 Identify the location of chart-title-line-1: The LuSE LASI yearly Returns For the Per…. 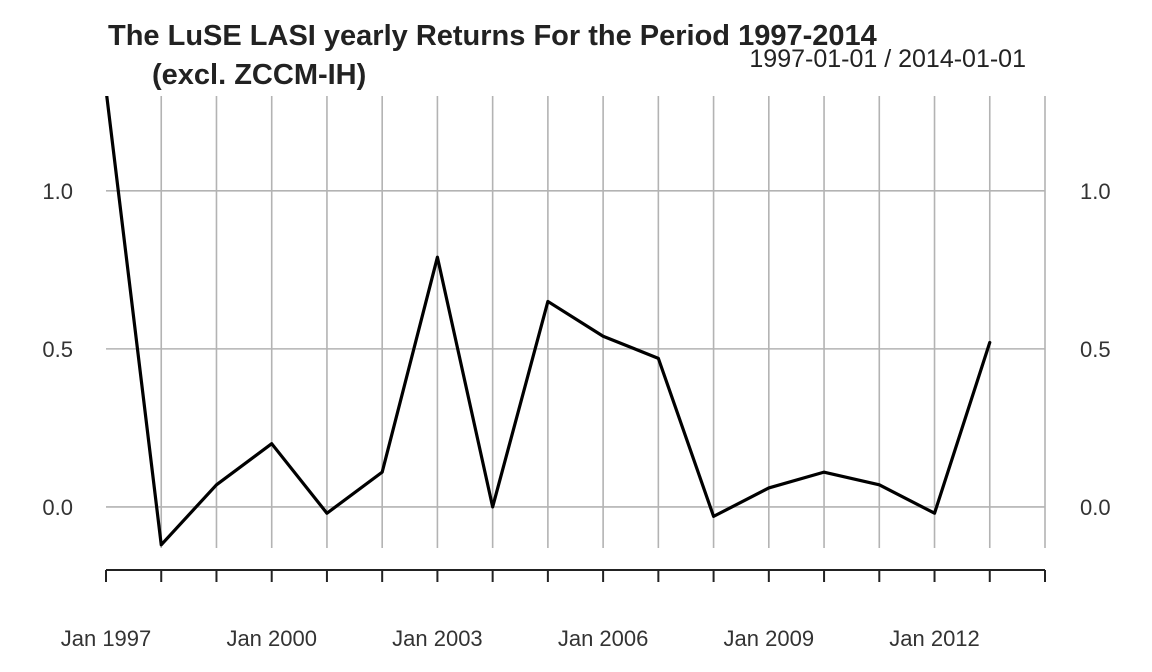
(492, 36).